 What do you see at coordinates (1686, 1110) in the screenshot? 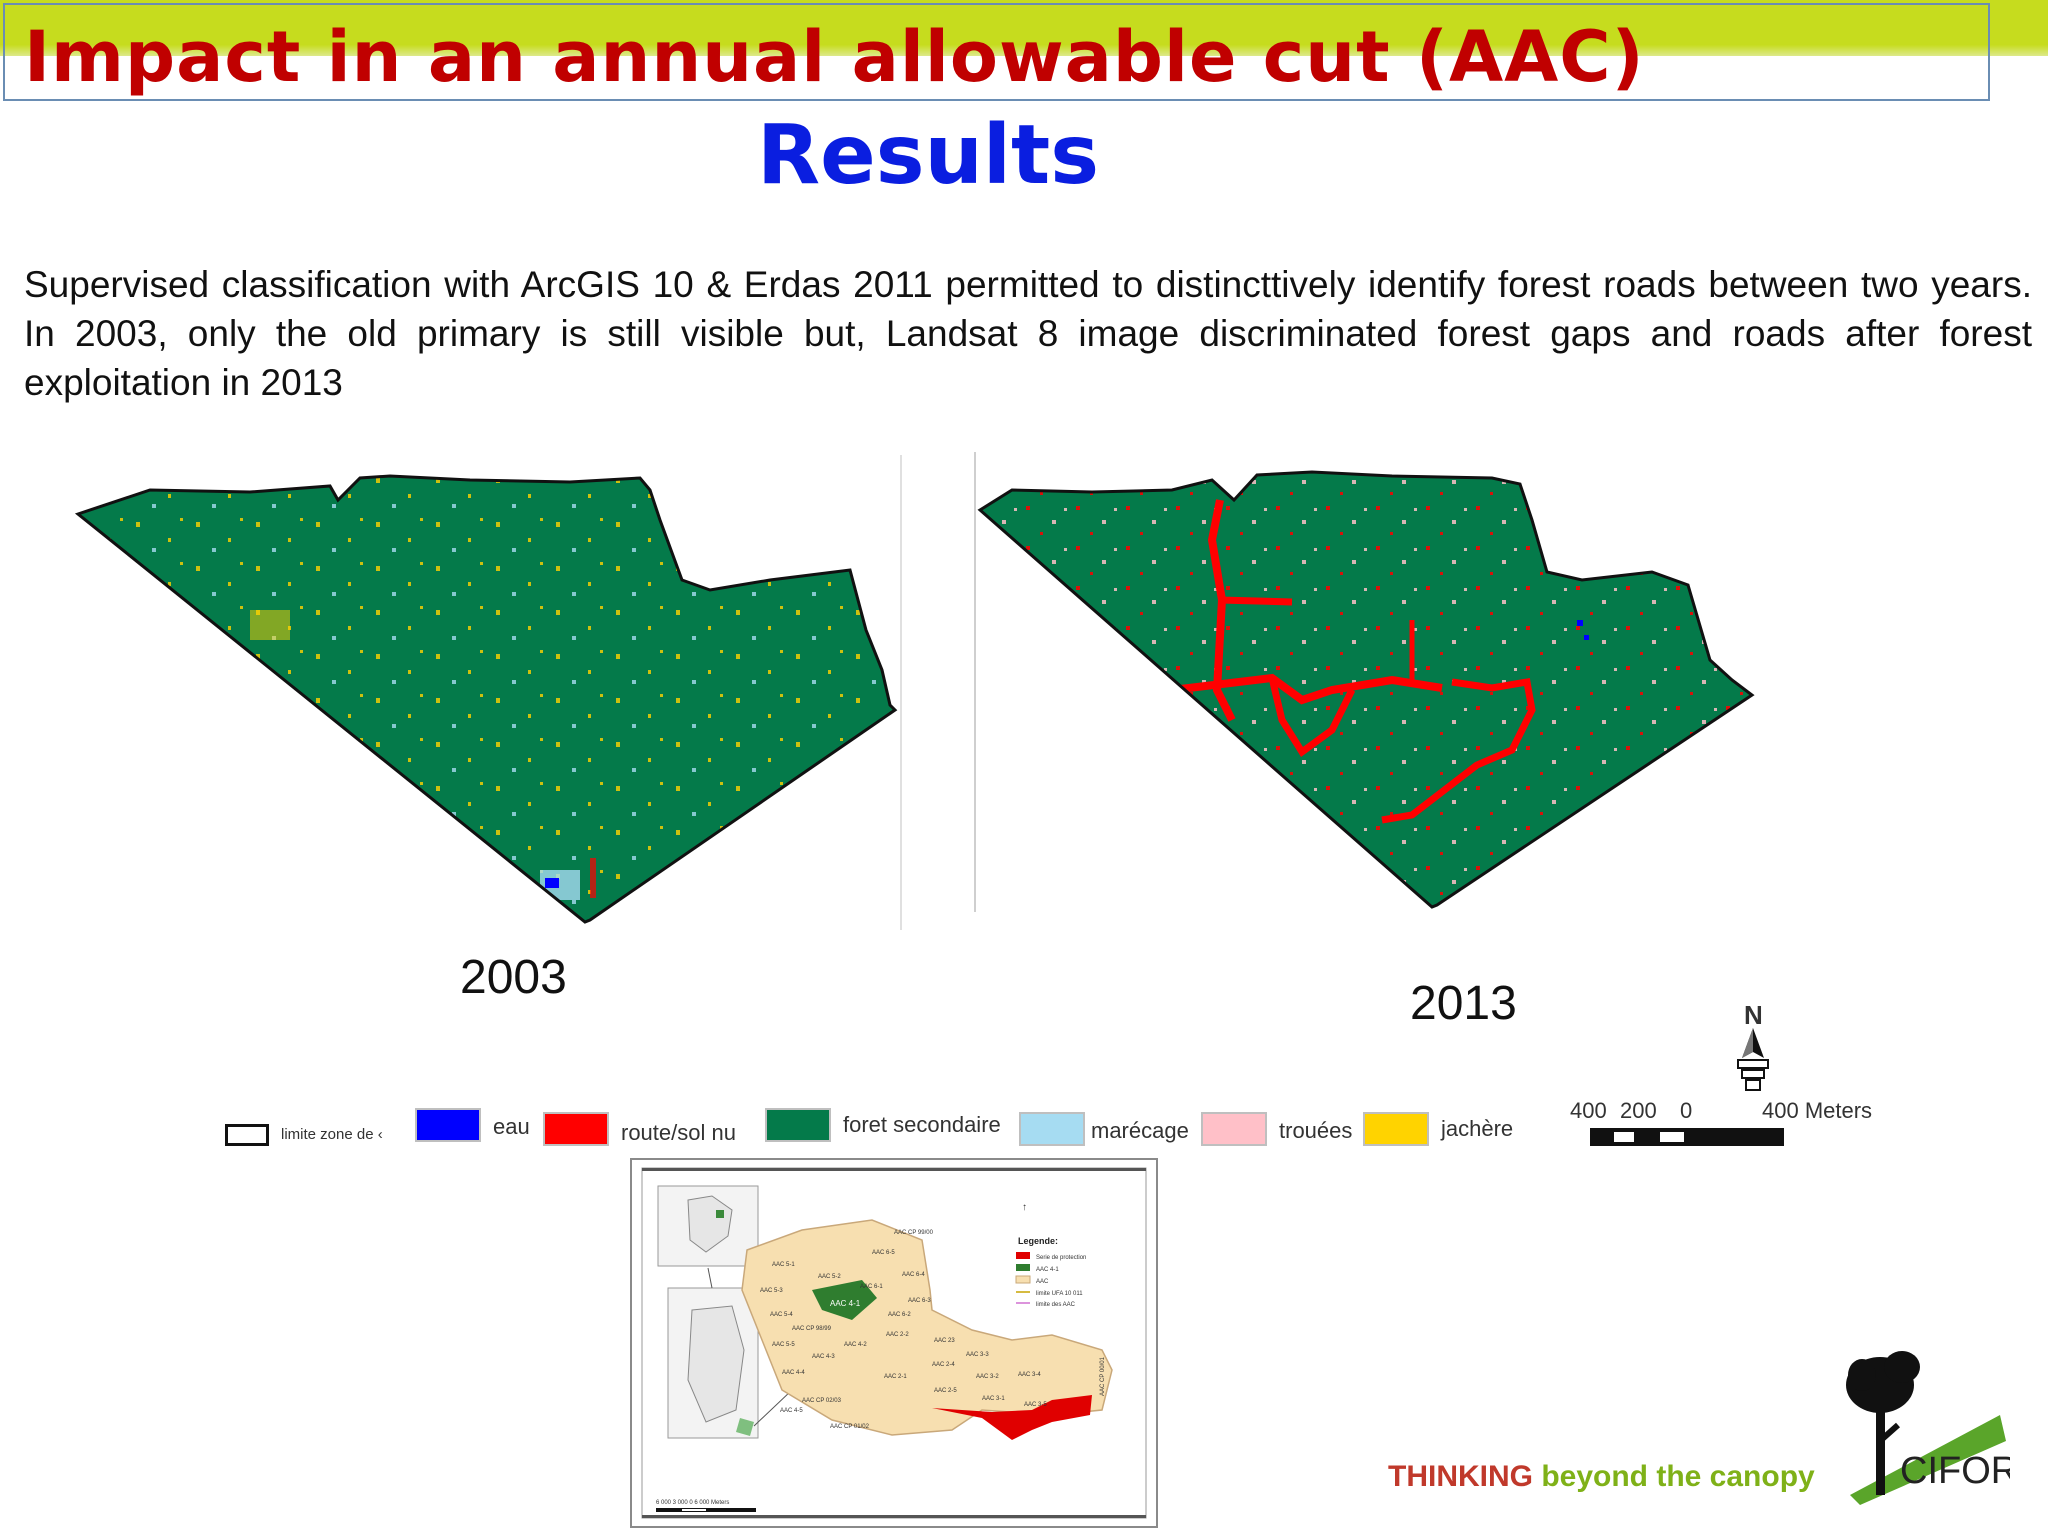
I see `scale-tick: 0` at bounding box center [1686, 1110].